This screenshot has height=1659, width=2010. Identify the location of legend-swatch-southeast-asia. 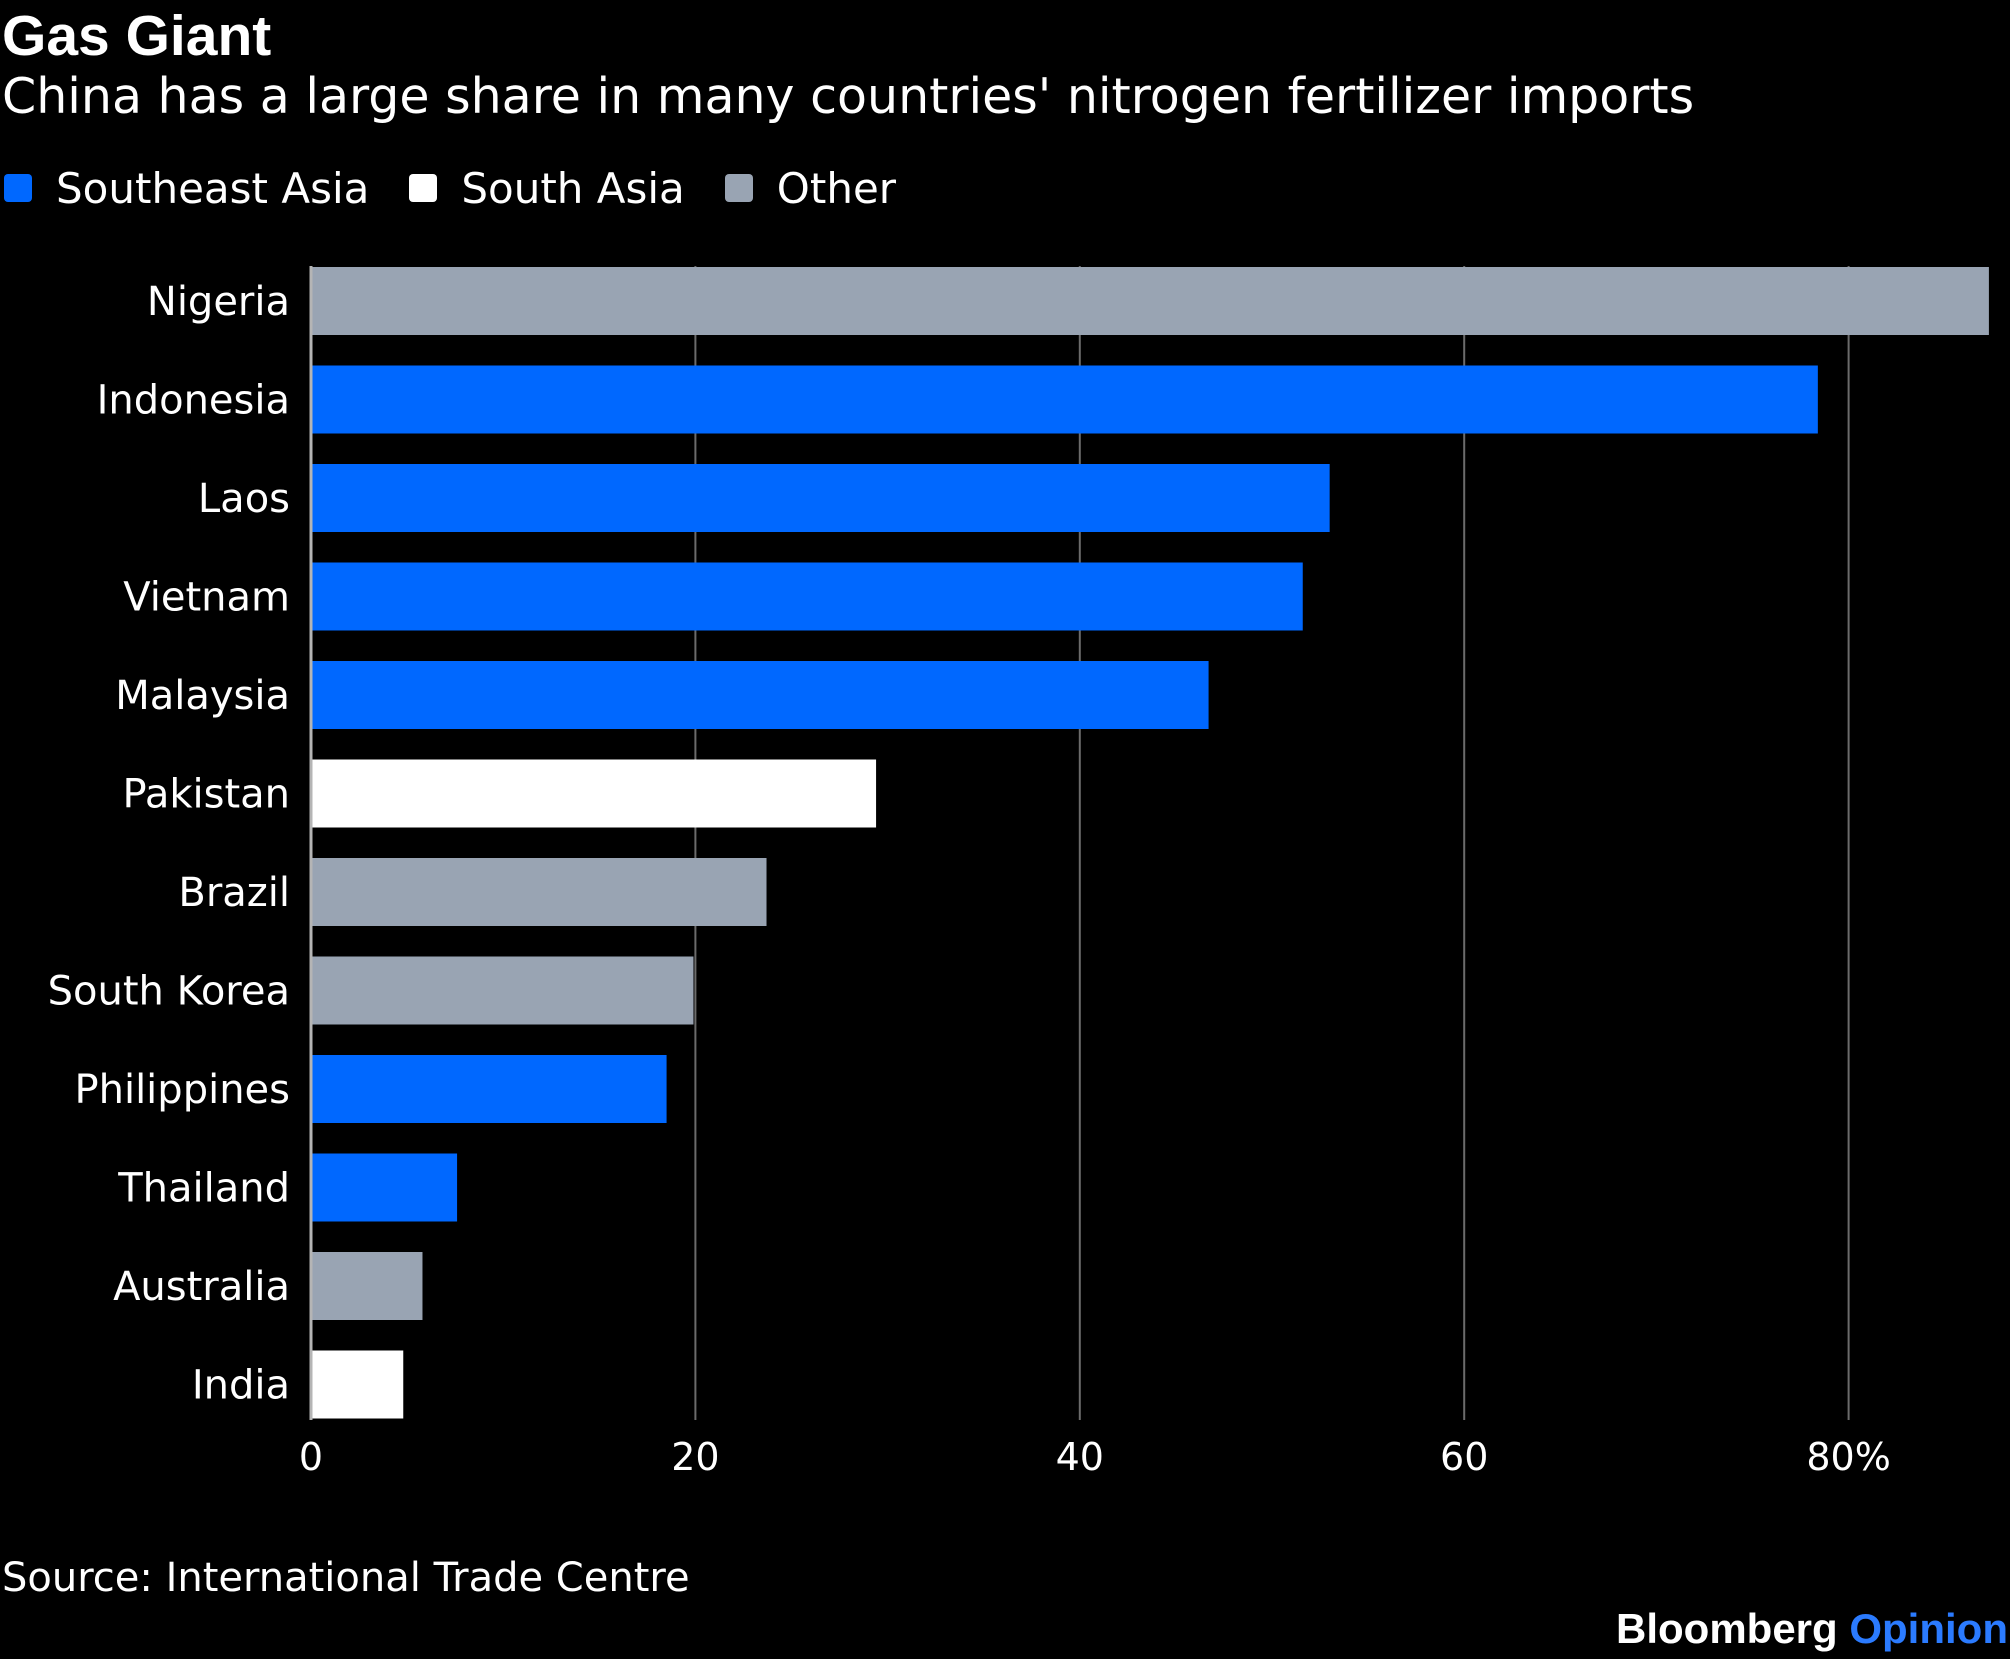
(18, 188).